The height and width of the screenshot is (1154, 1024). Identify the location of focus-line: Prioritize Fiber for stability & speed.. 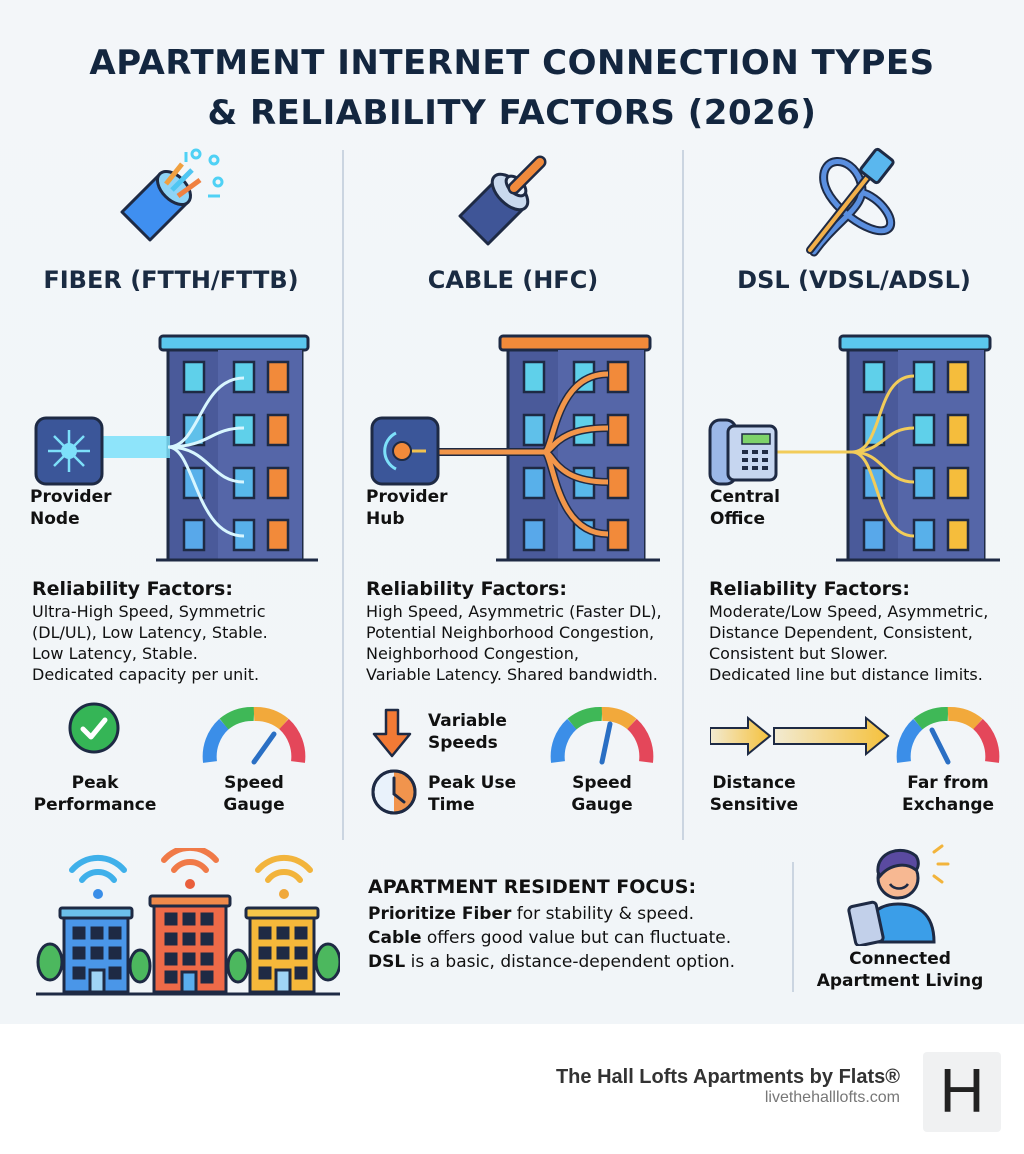
(551, 914).